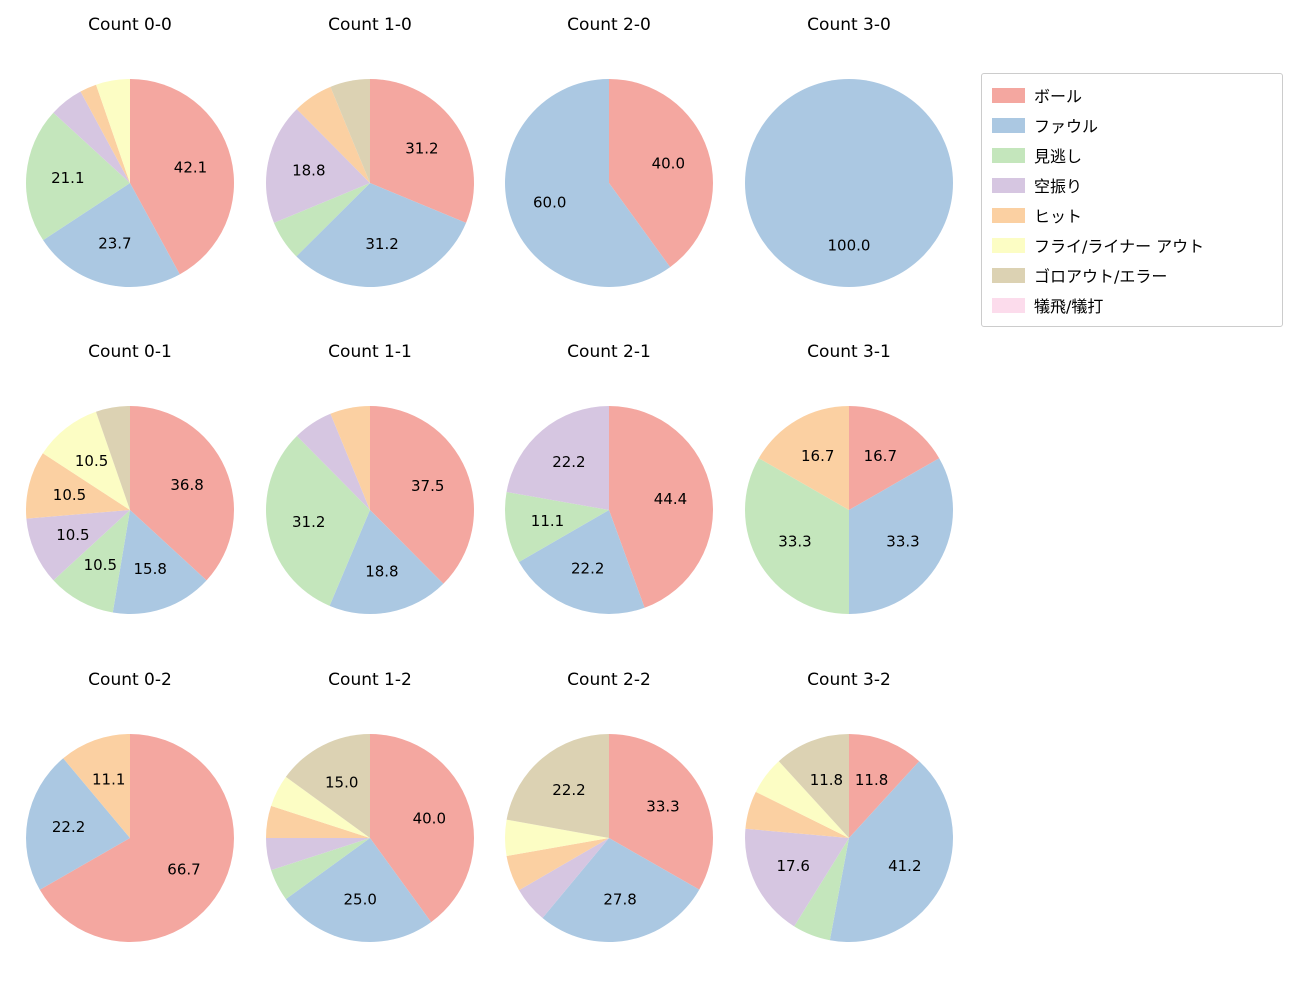 This screenshot has height=1000, width=1300. What do you see at coordinates (792, 866) in the screenshot?
I see `slice-percent-label: 17.6` at bounding box center [792, 866].